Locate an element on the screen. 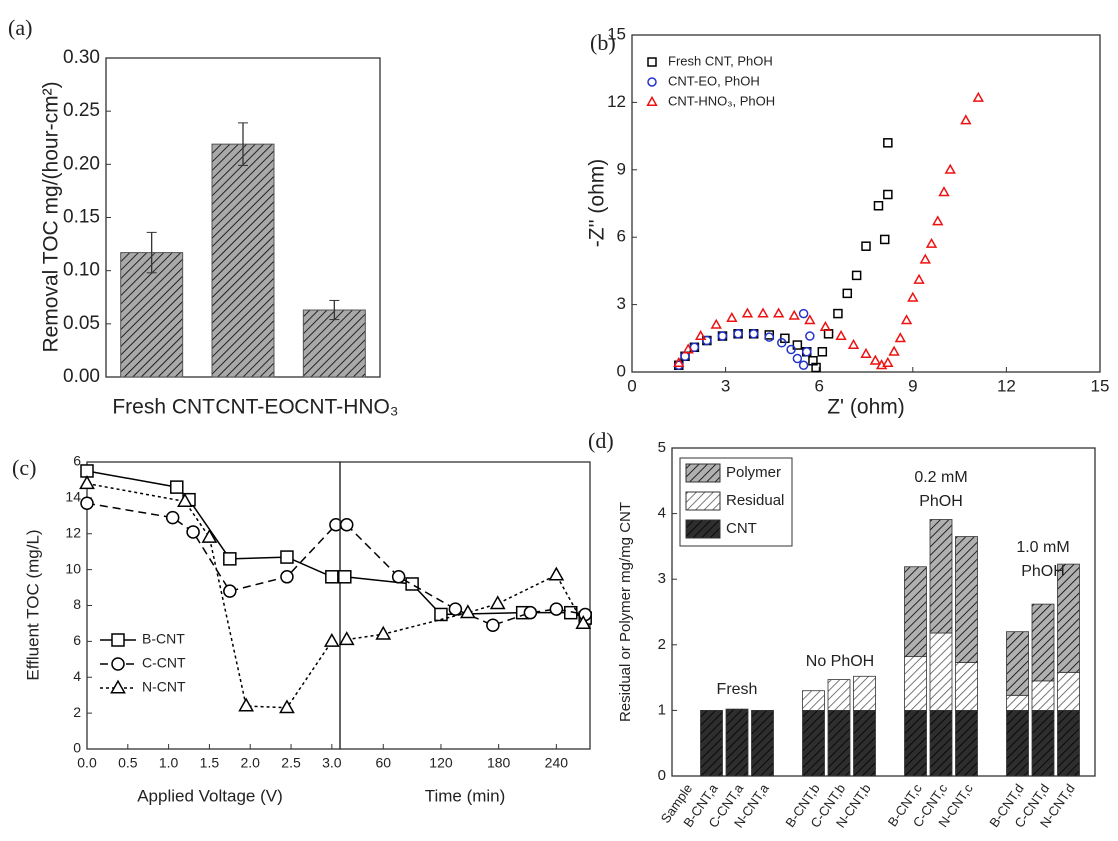 The height and width of the screenshot is (841, 1118). x-tick-label: 15 is located at coordinates (1100, 385).